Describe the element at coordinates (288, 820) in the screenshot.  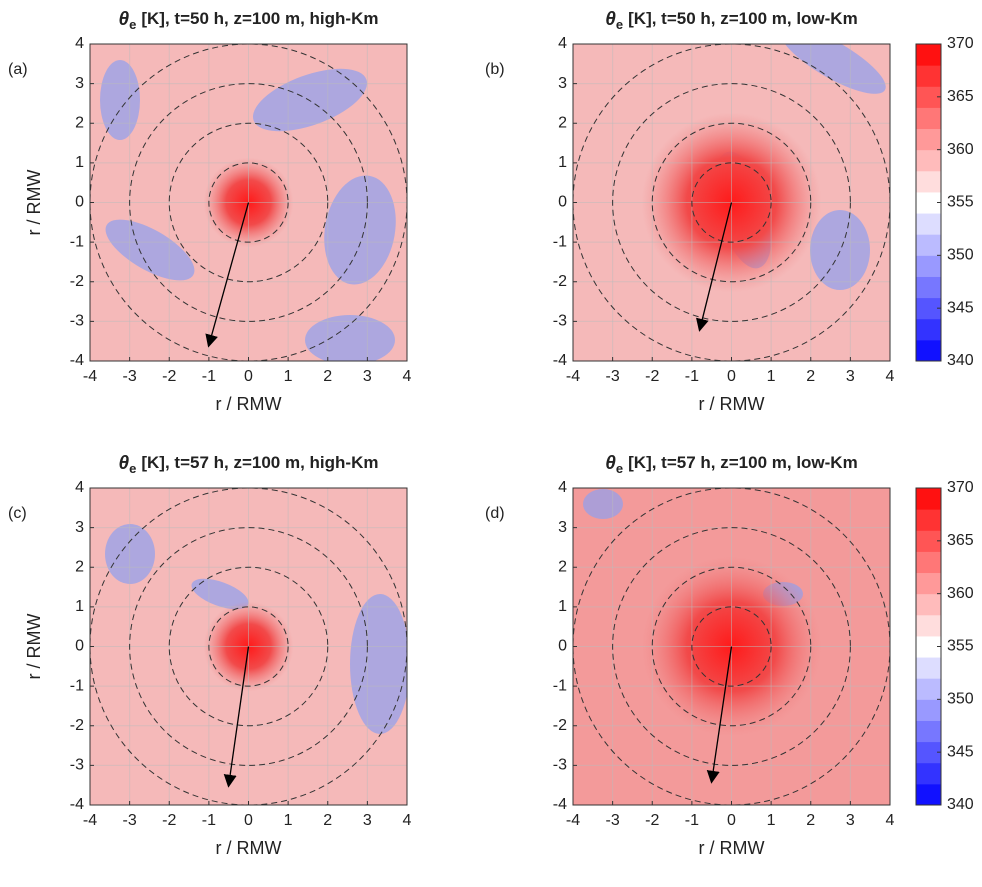
I see `x-tick-label: 1` at that location.